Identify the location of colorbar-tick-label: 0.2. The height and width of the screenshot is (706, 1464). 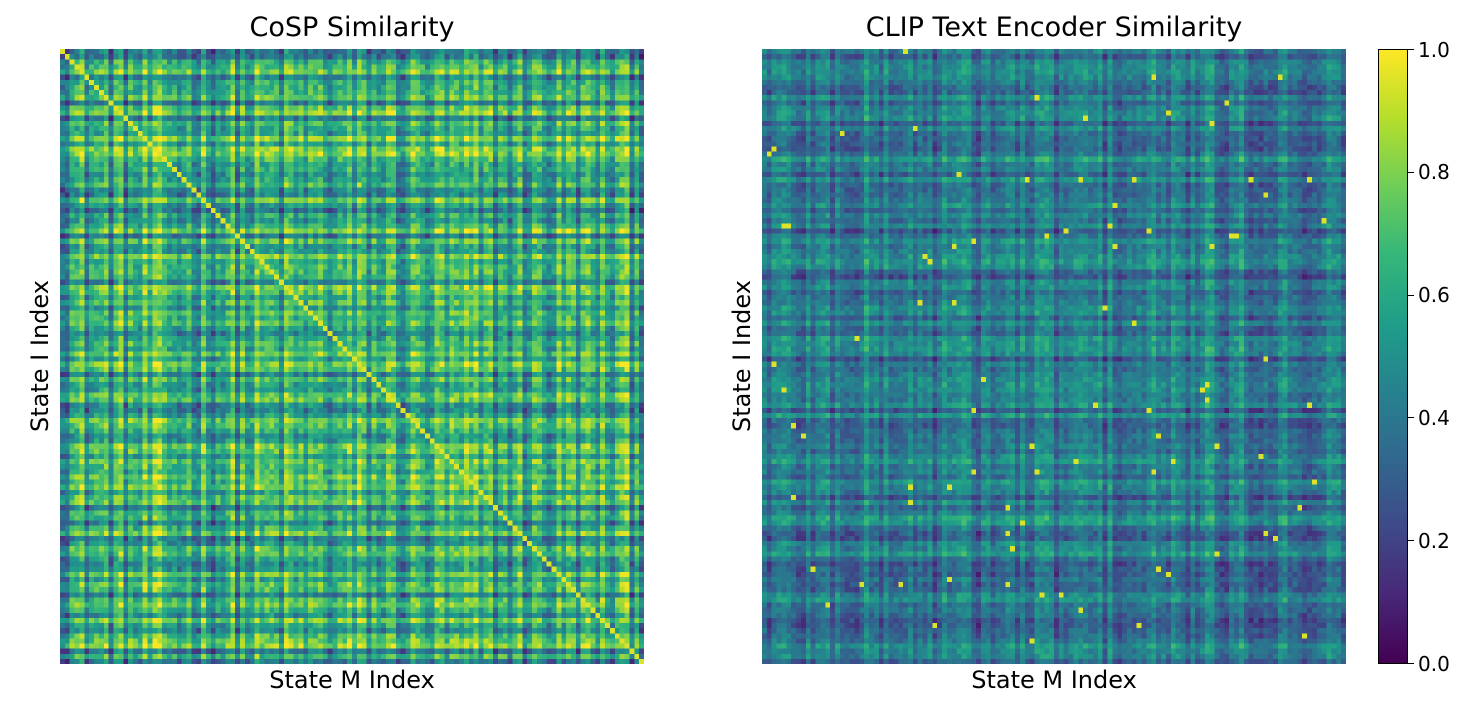
(1434, 540).